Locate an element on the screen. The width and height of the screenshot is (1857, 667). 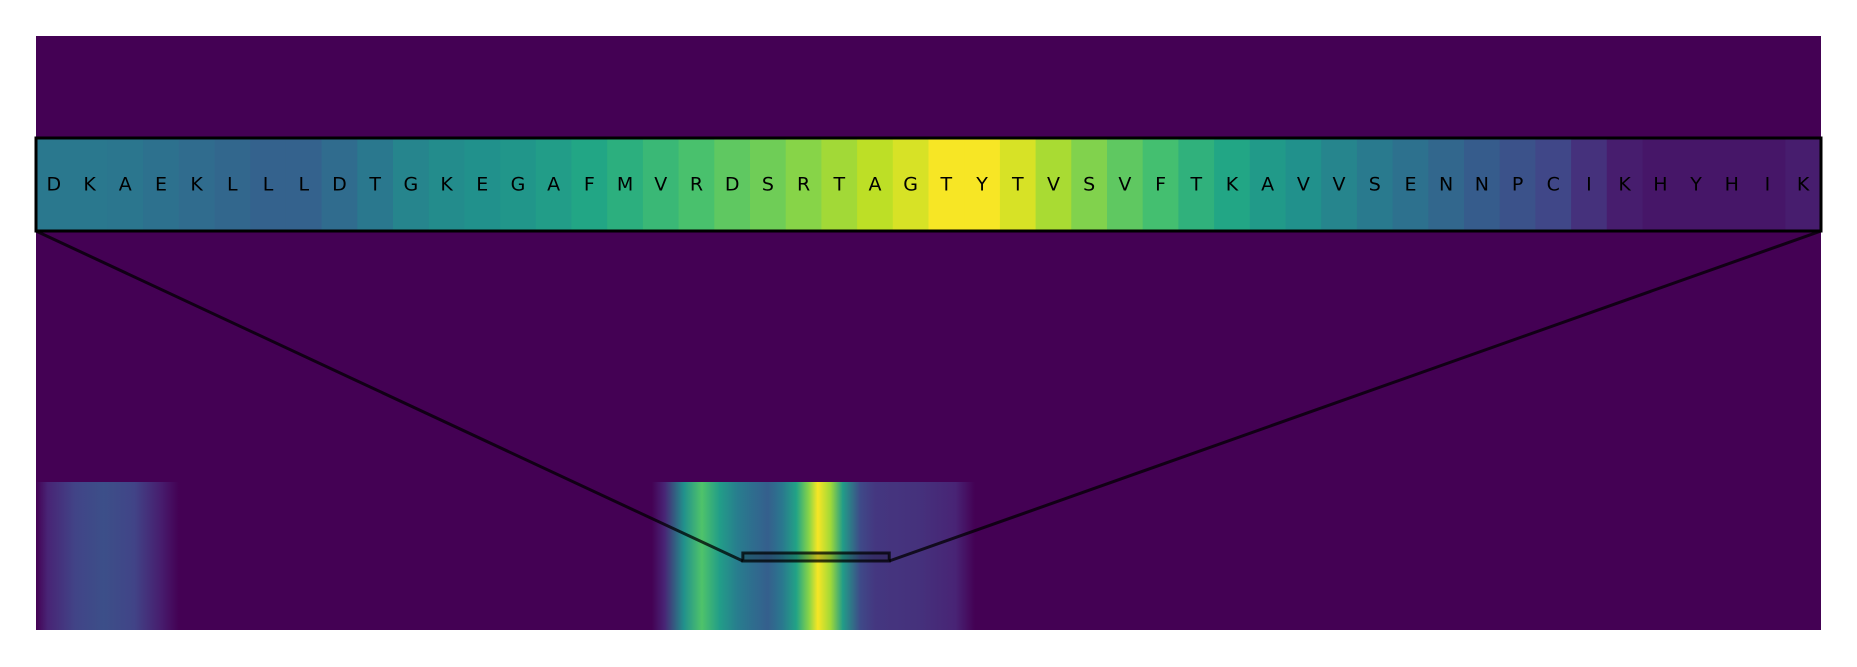
overview-zoom-box is located at coordinates (816, 557).